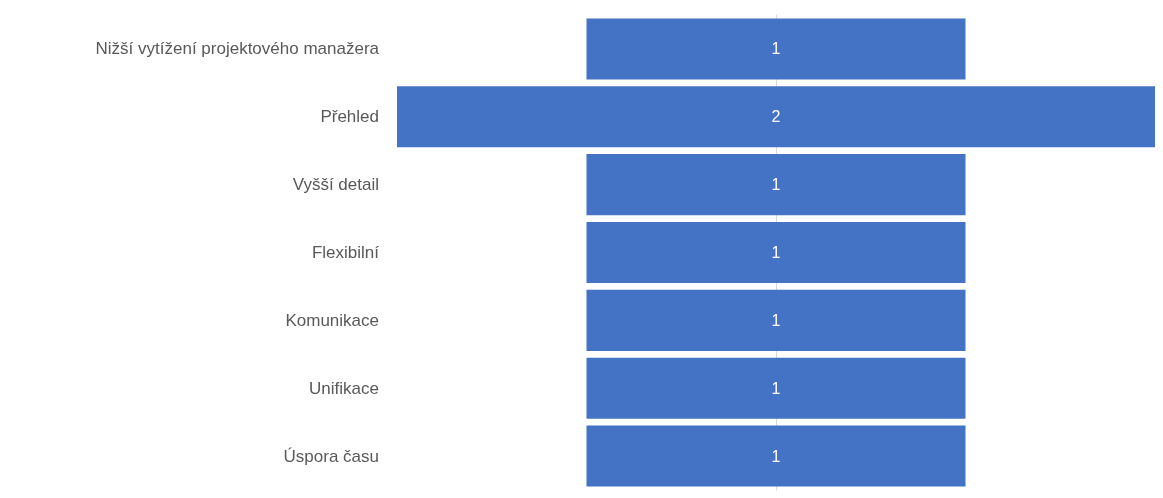 The image size is (1163, 498). Describe the element at coordinates (345, 252) in the screenshot. I see `category-label: Flexibilní` at that location.